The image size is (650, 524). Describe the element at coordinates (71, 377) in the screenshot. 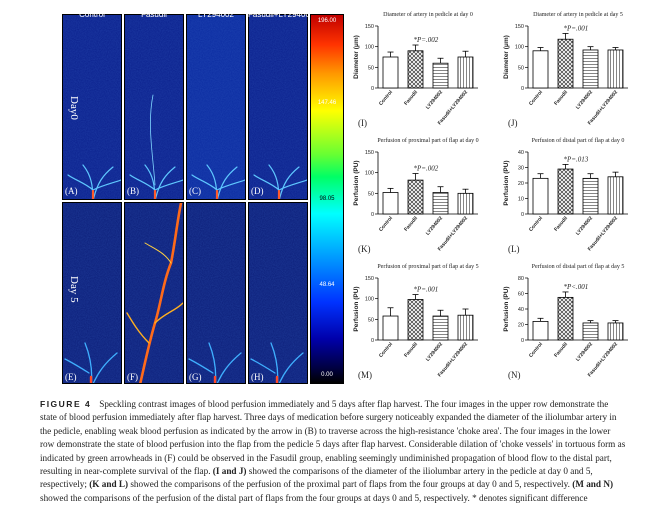

I see `panel-letter-e: (E)` at that location.